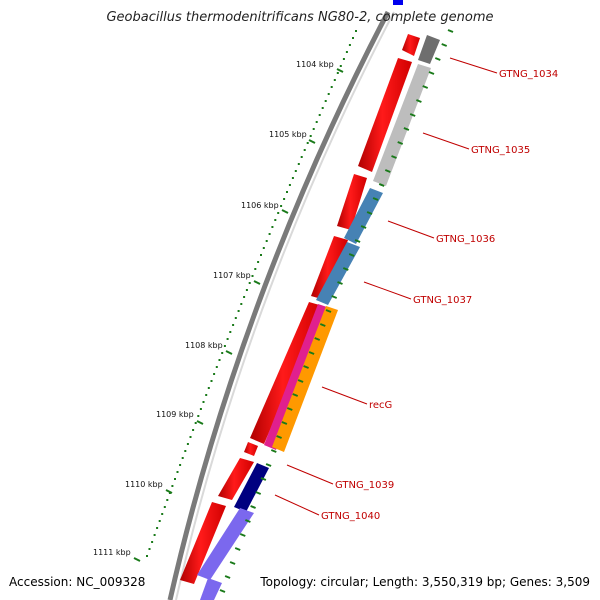 Image resolution: width=600 pixels, height=600 pixels. I want to click on gene-label-recg: recG, so click(380, 405).